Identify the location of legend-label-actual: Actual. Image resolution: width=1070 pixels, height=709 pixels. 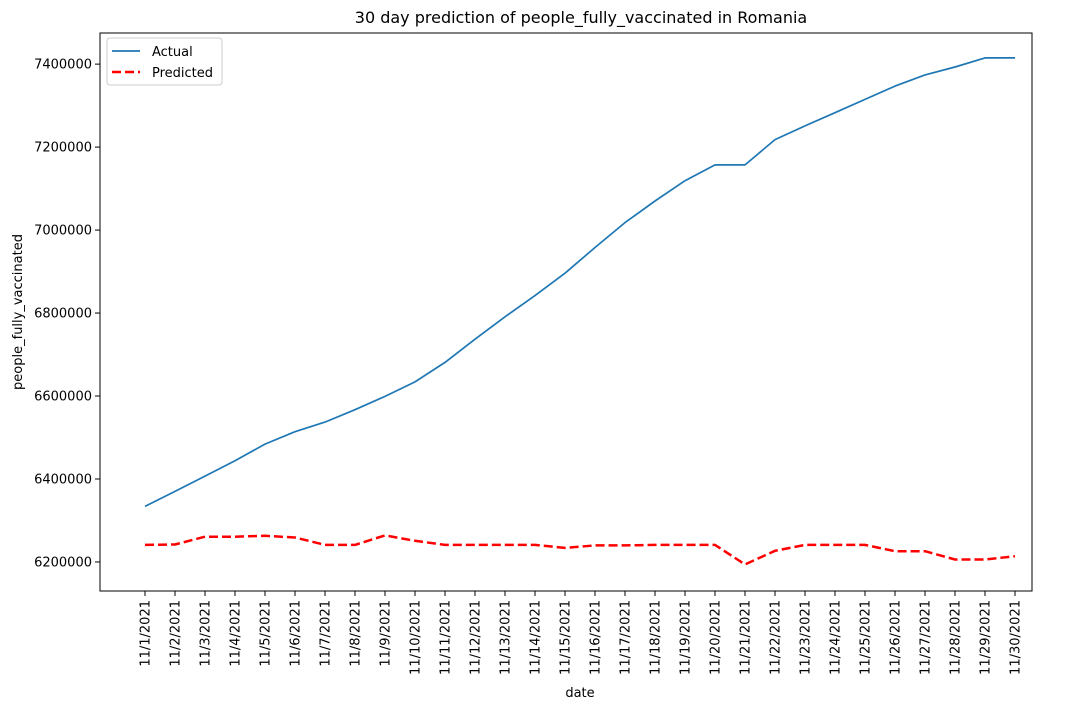
(172, 52).